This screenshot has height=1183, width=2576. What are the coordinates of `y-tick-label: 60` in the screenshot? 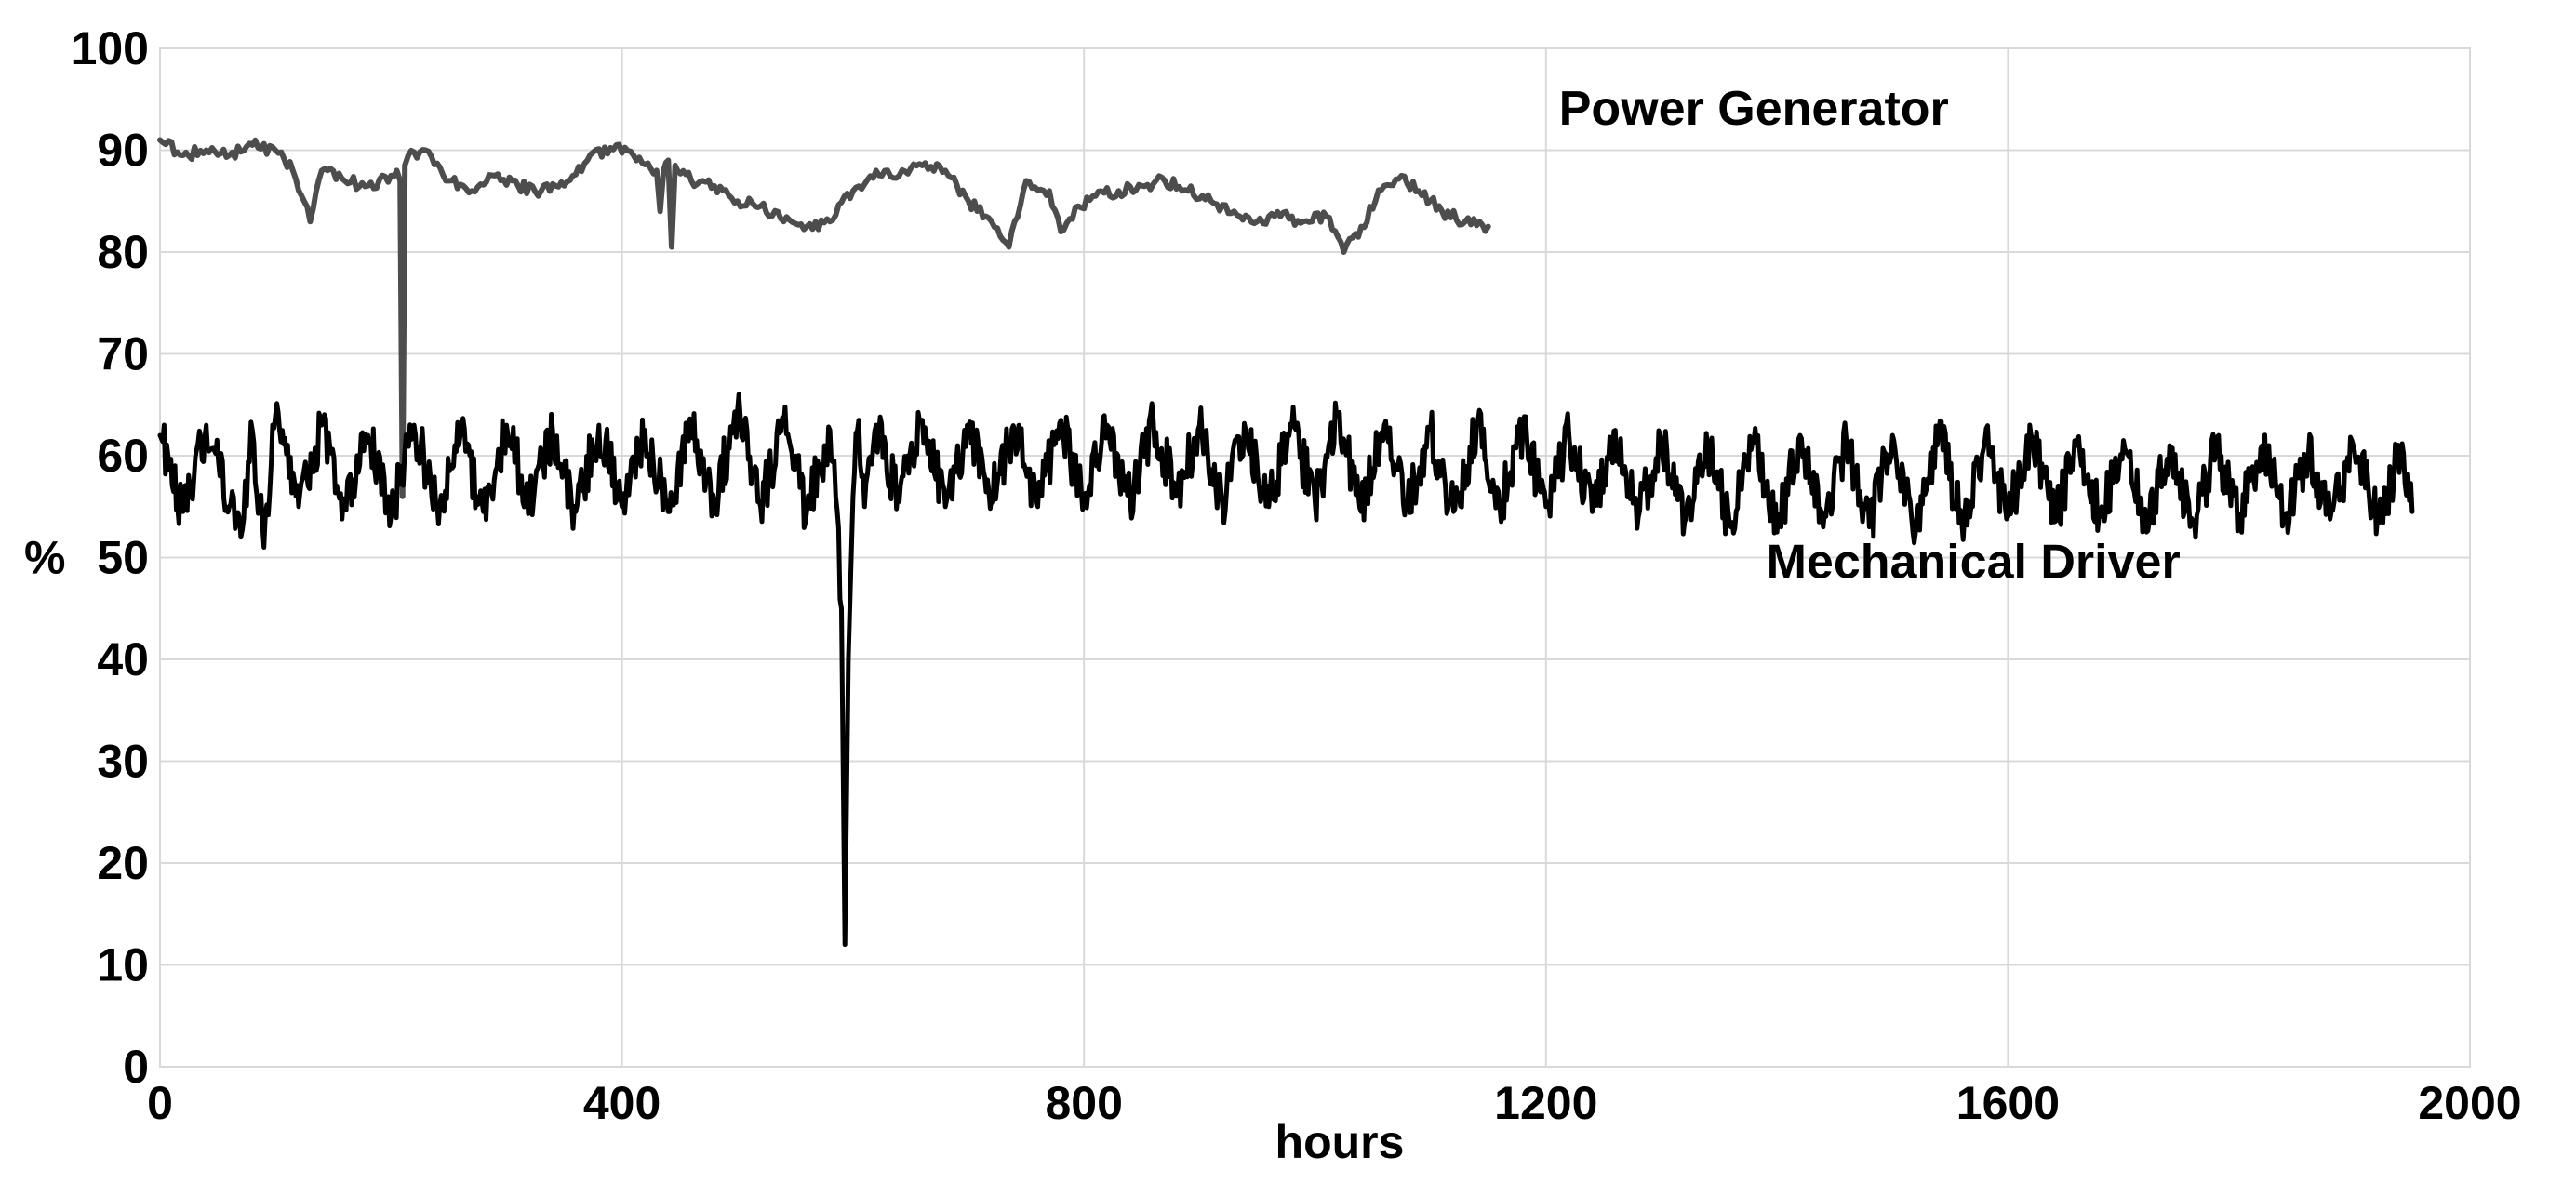 It's located at (123, 456).